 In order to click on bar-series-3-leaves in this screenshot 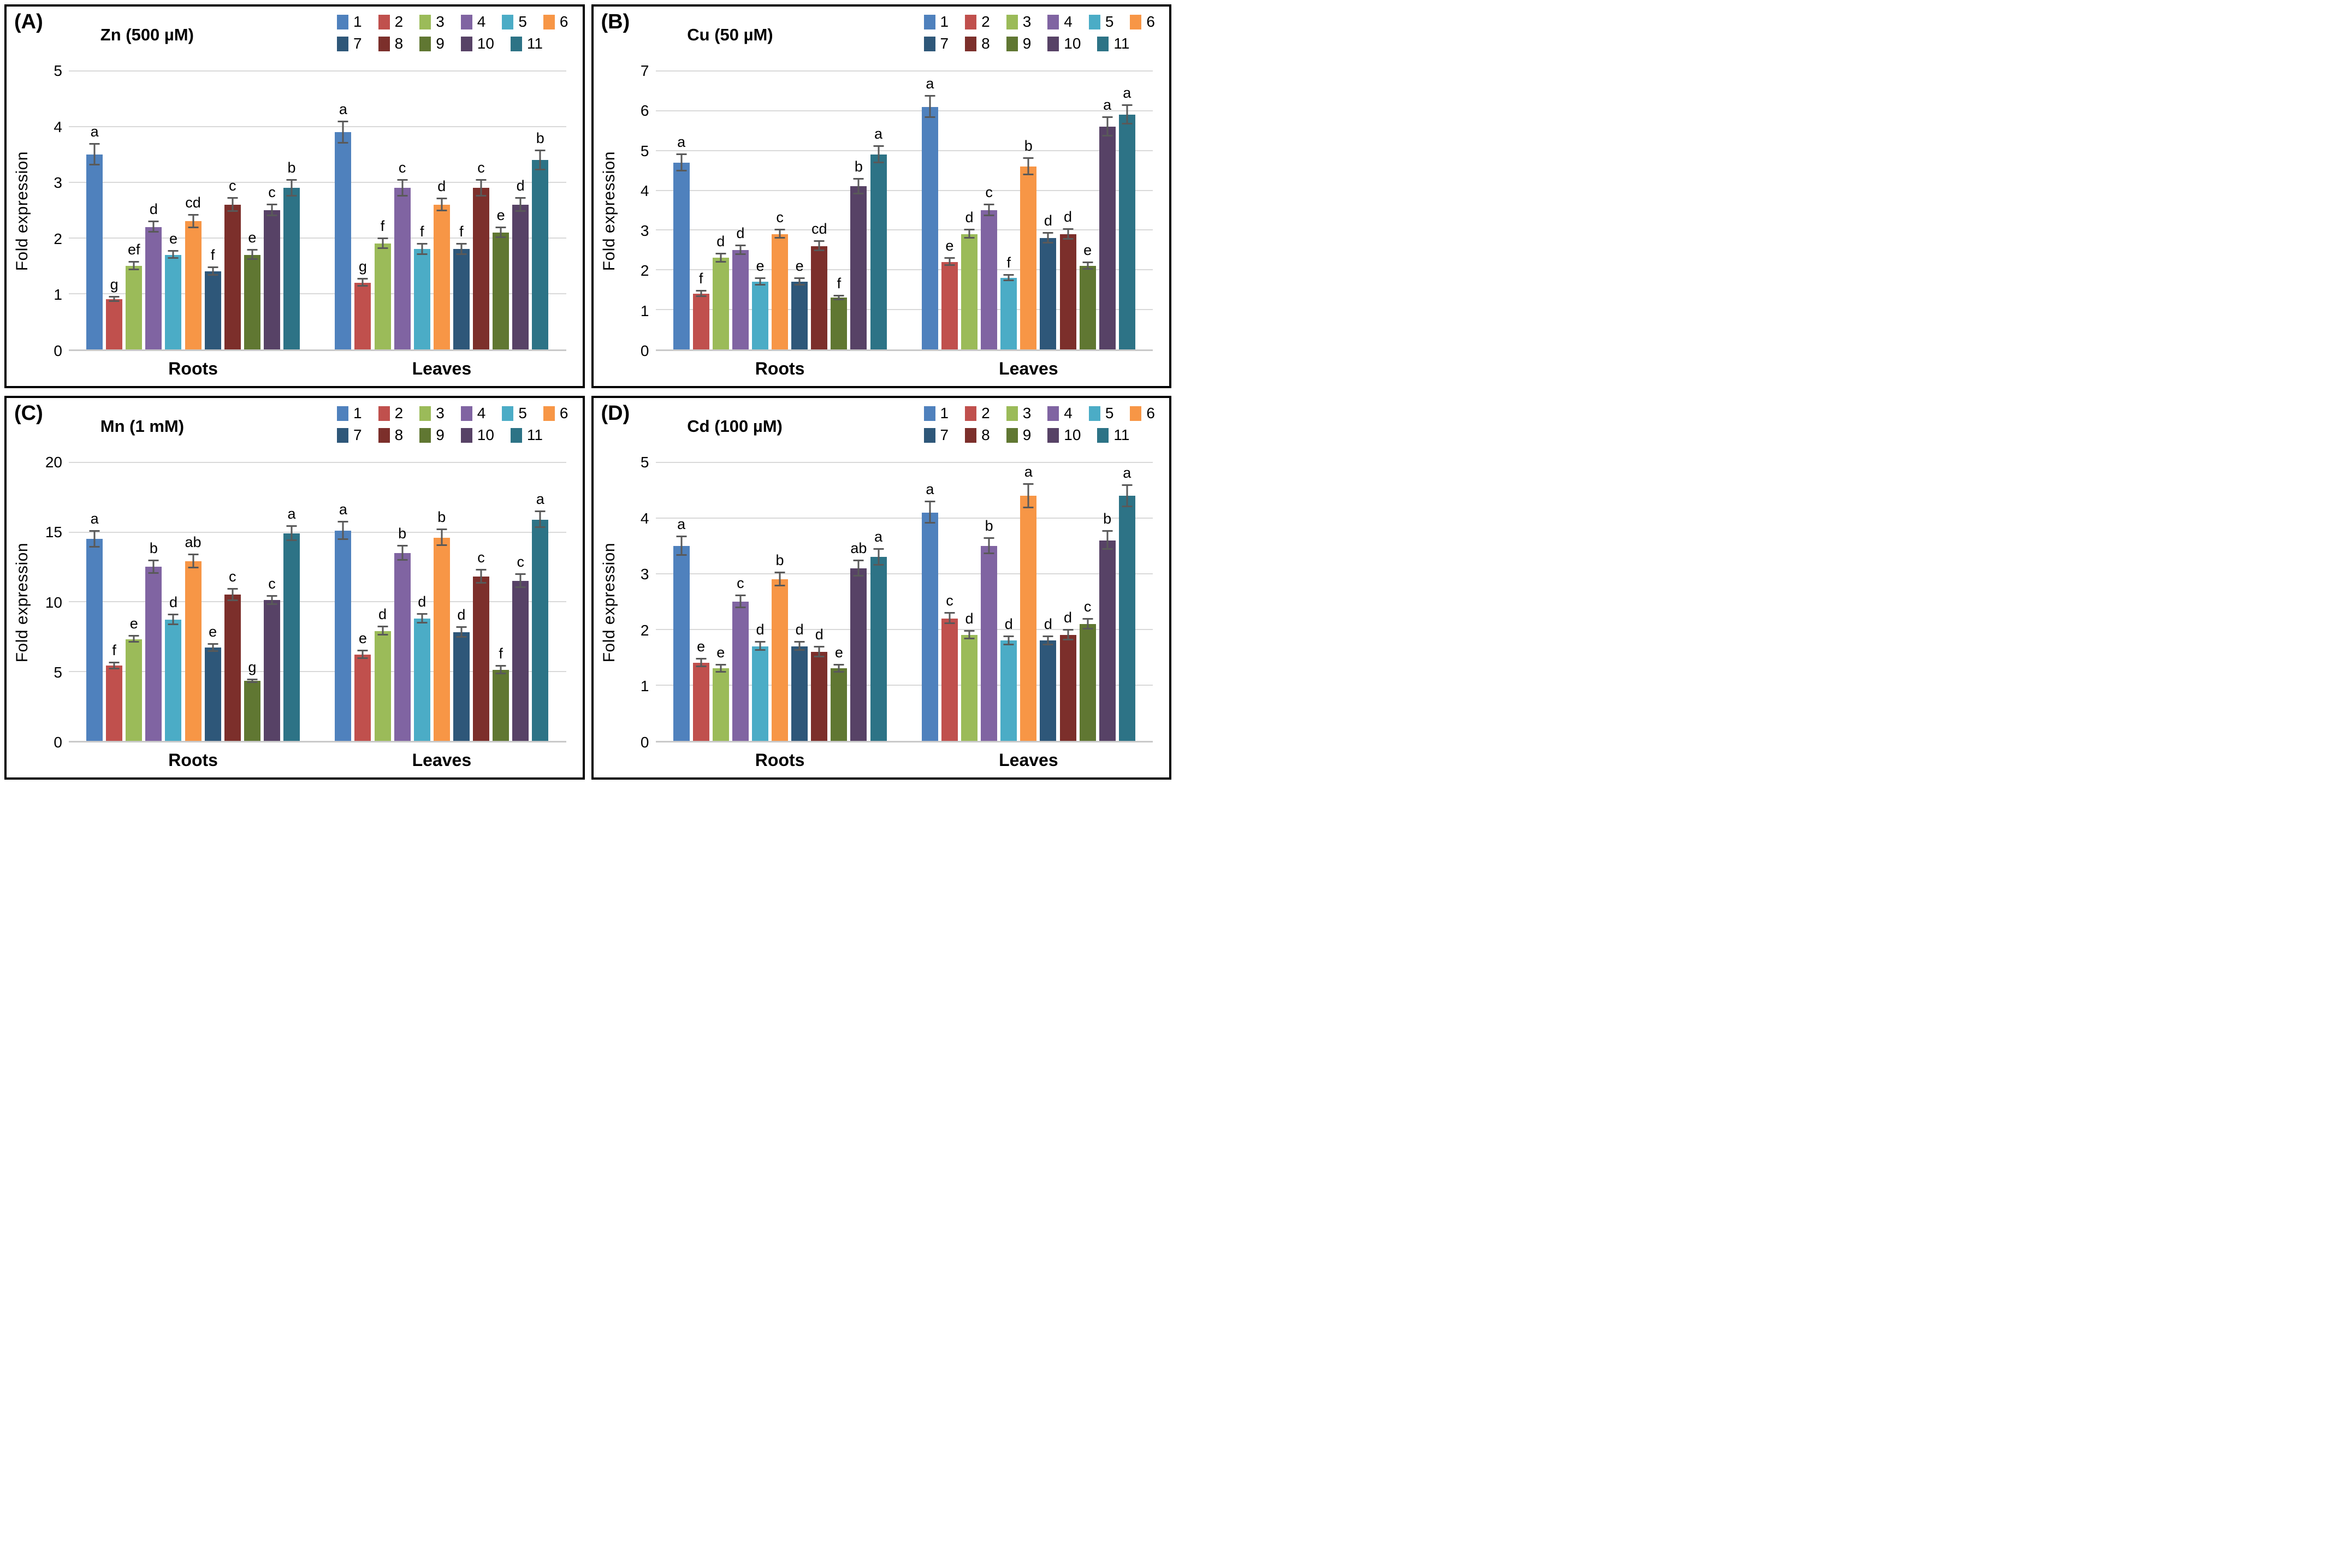, I will do `click(969, 688)`.